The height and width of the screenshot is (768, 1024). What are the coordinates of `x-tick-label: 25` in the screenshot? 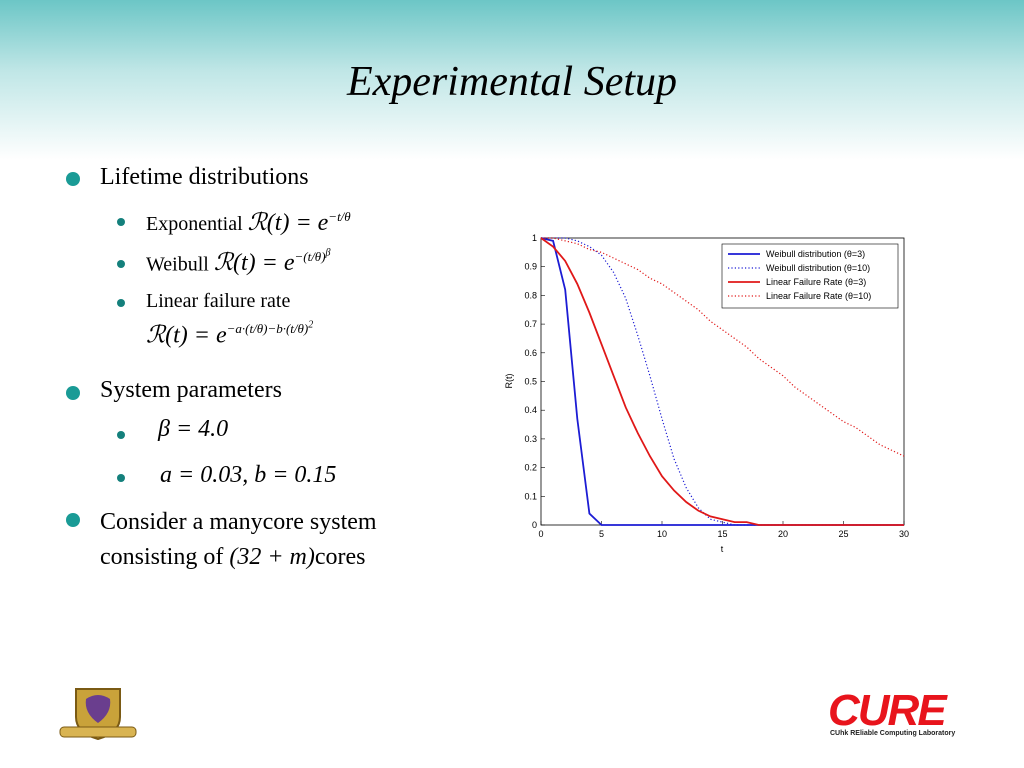 It's located at (843, 534).